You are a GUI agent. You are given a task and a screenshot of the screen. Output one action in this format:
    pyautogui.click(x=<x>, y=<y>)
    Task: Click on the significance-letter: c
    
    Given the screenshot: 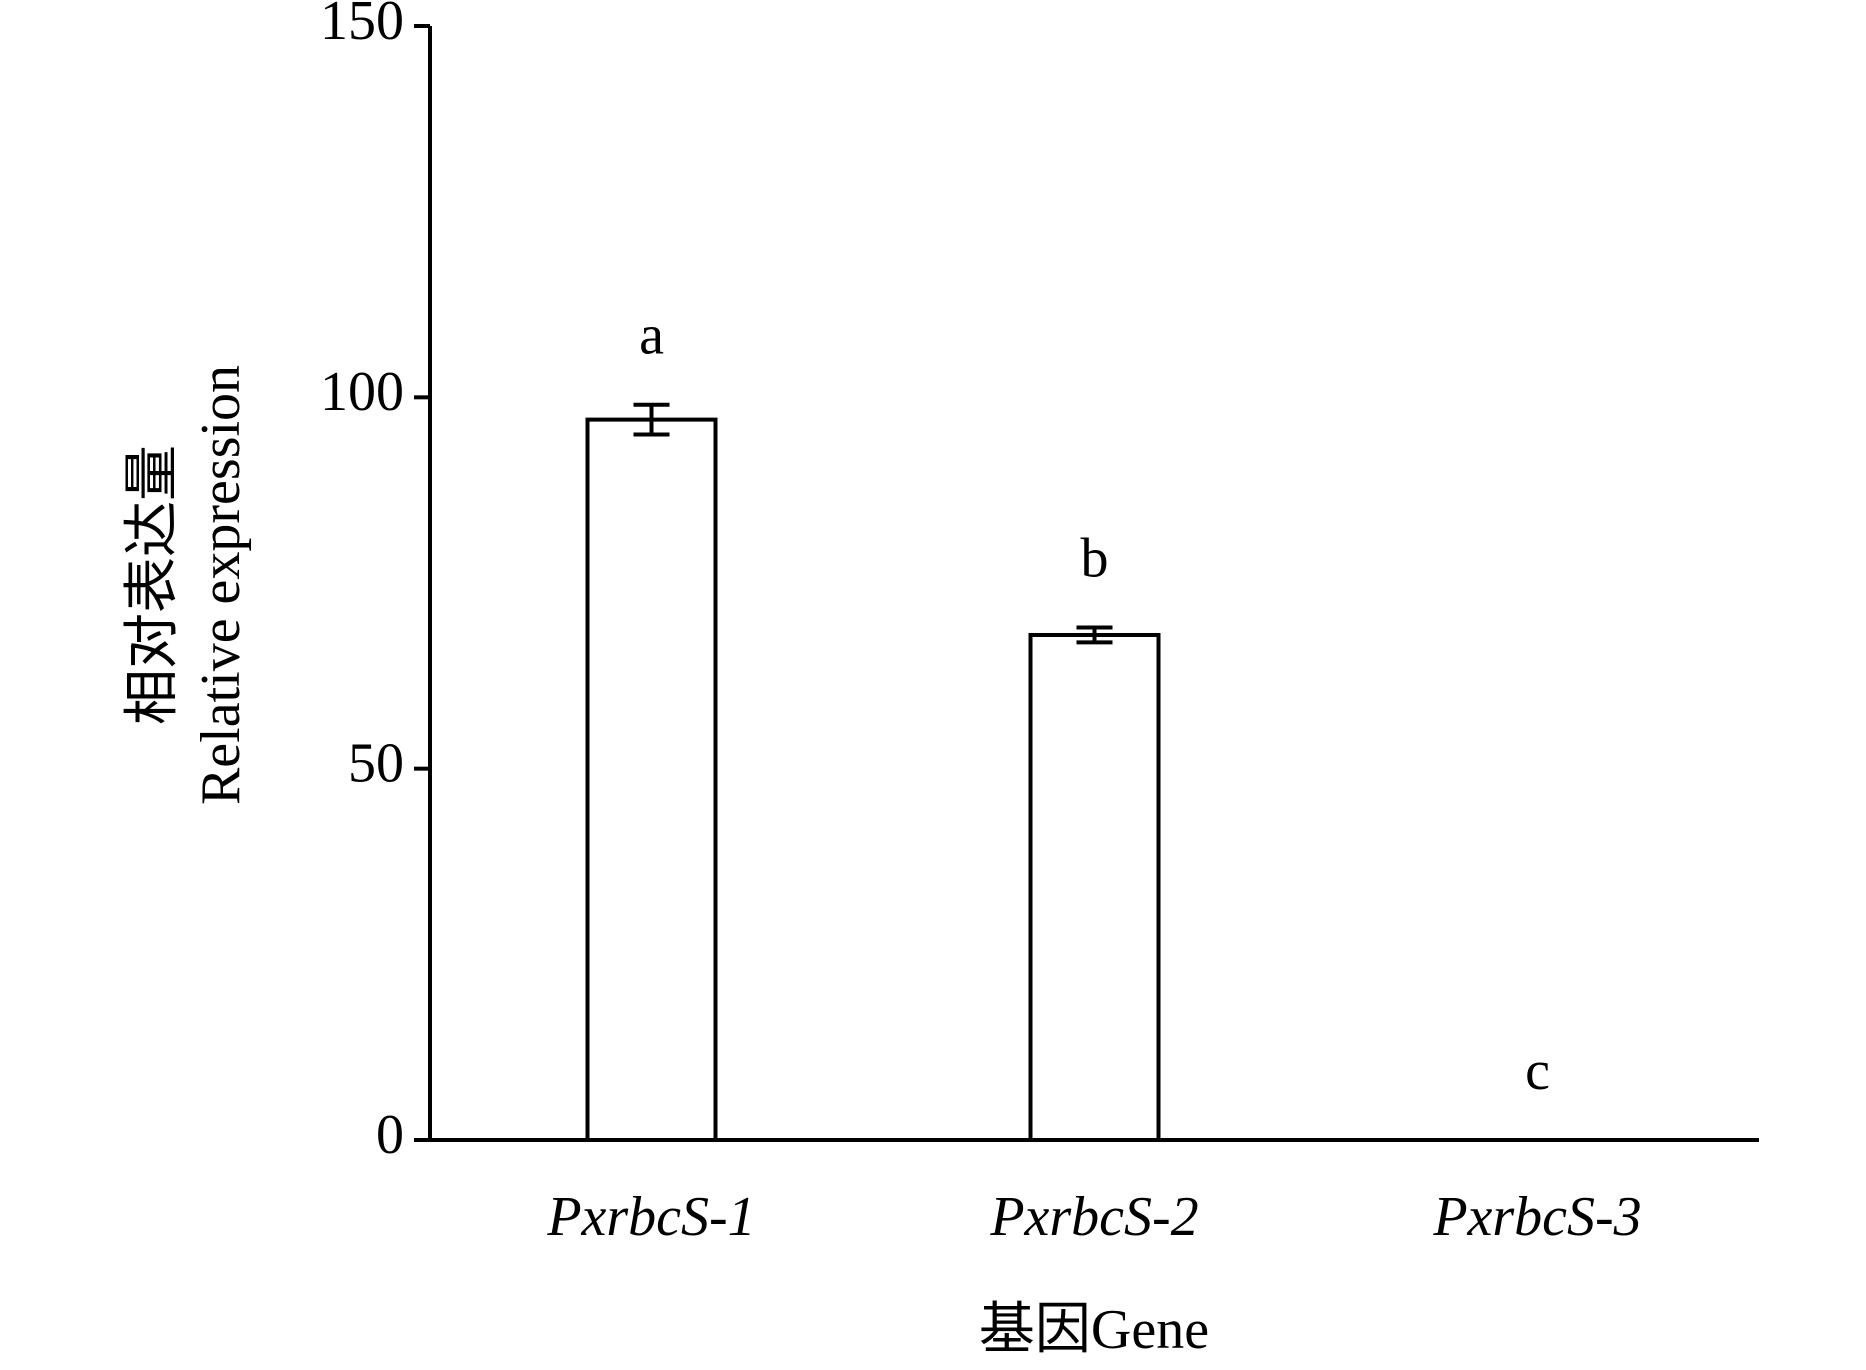 What is the action you would take?
    pyautogui.click(x=1537, y=1071)
    